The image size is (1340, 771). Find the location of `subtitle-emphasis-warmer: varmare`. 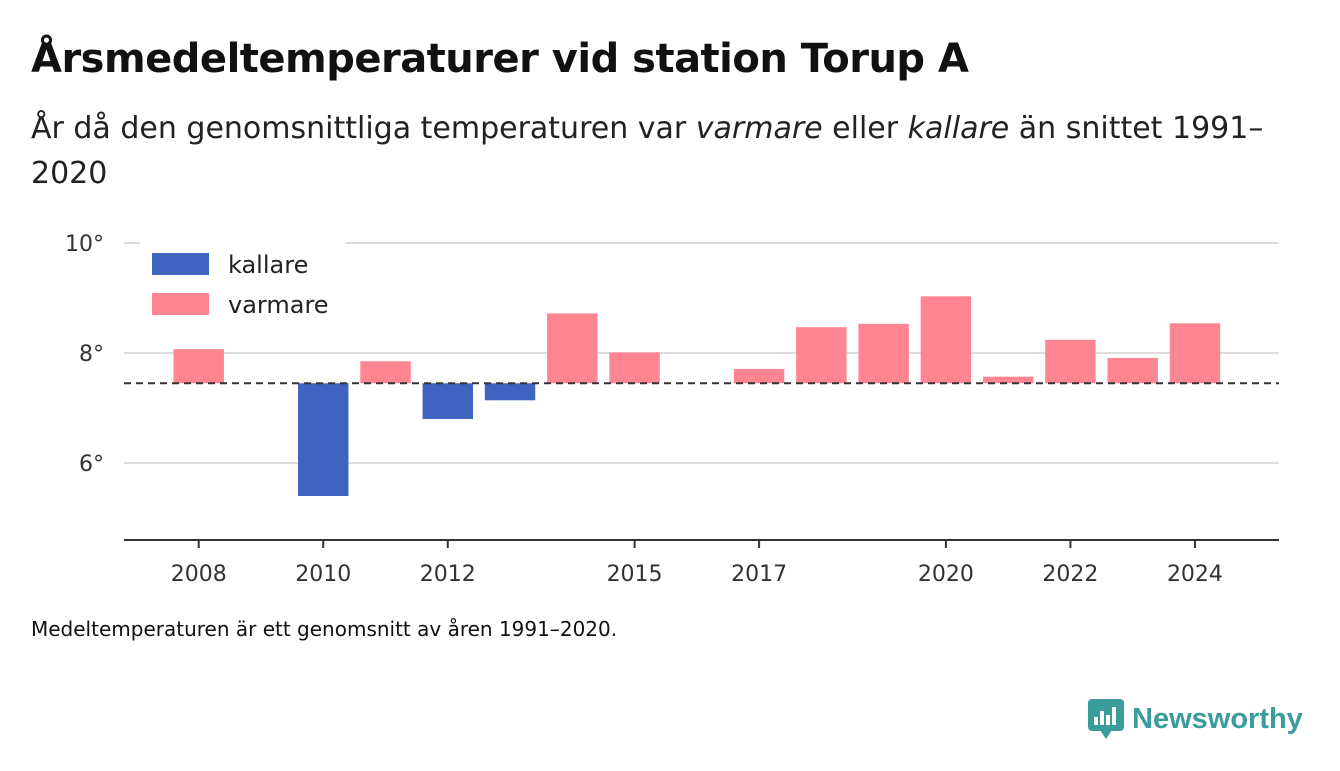

subtitle-emphasis-warmer: varmare is located at coordinates (759, 128).